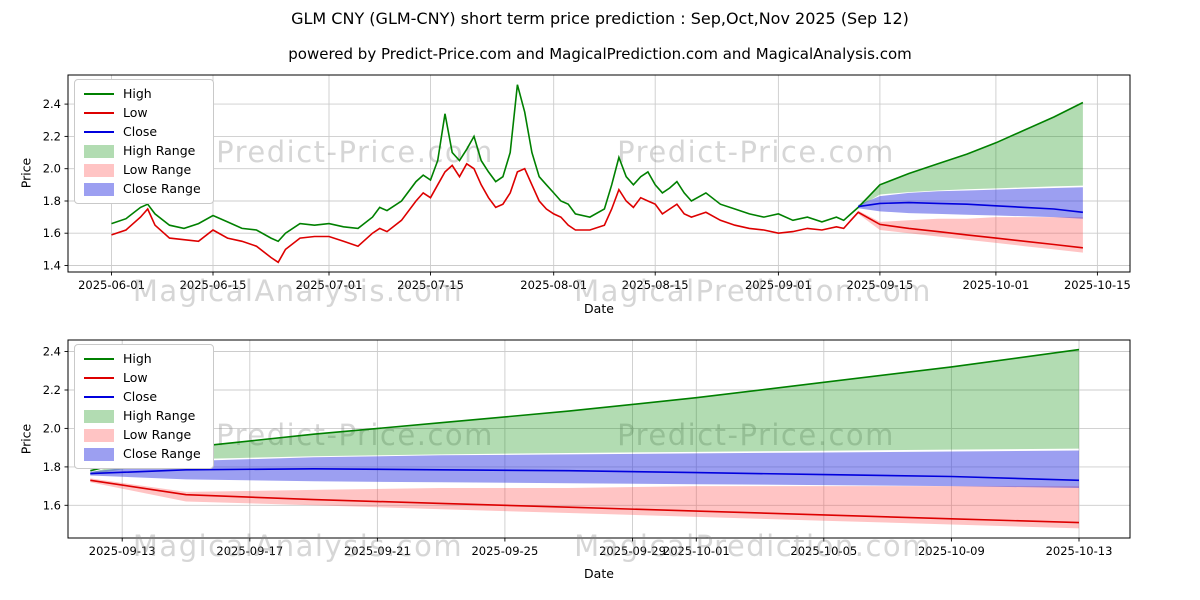 Image resolution: width=1200 pixels, height=600 pixels. I want to click on x-tick-label: 2025-07-15, so click(430, 285).